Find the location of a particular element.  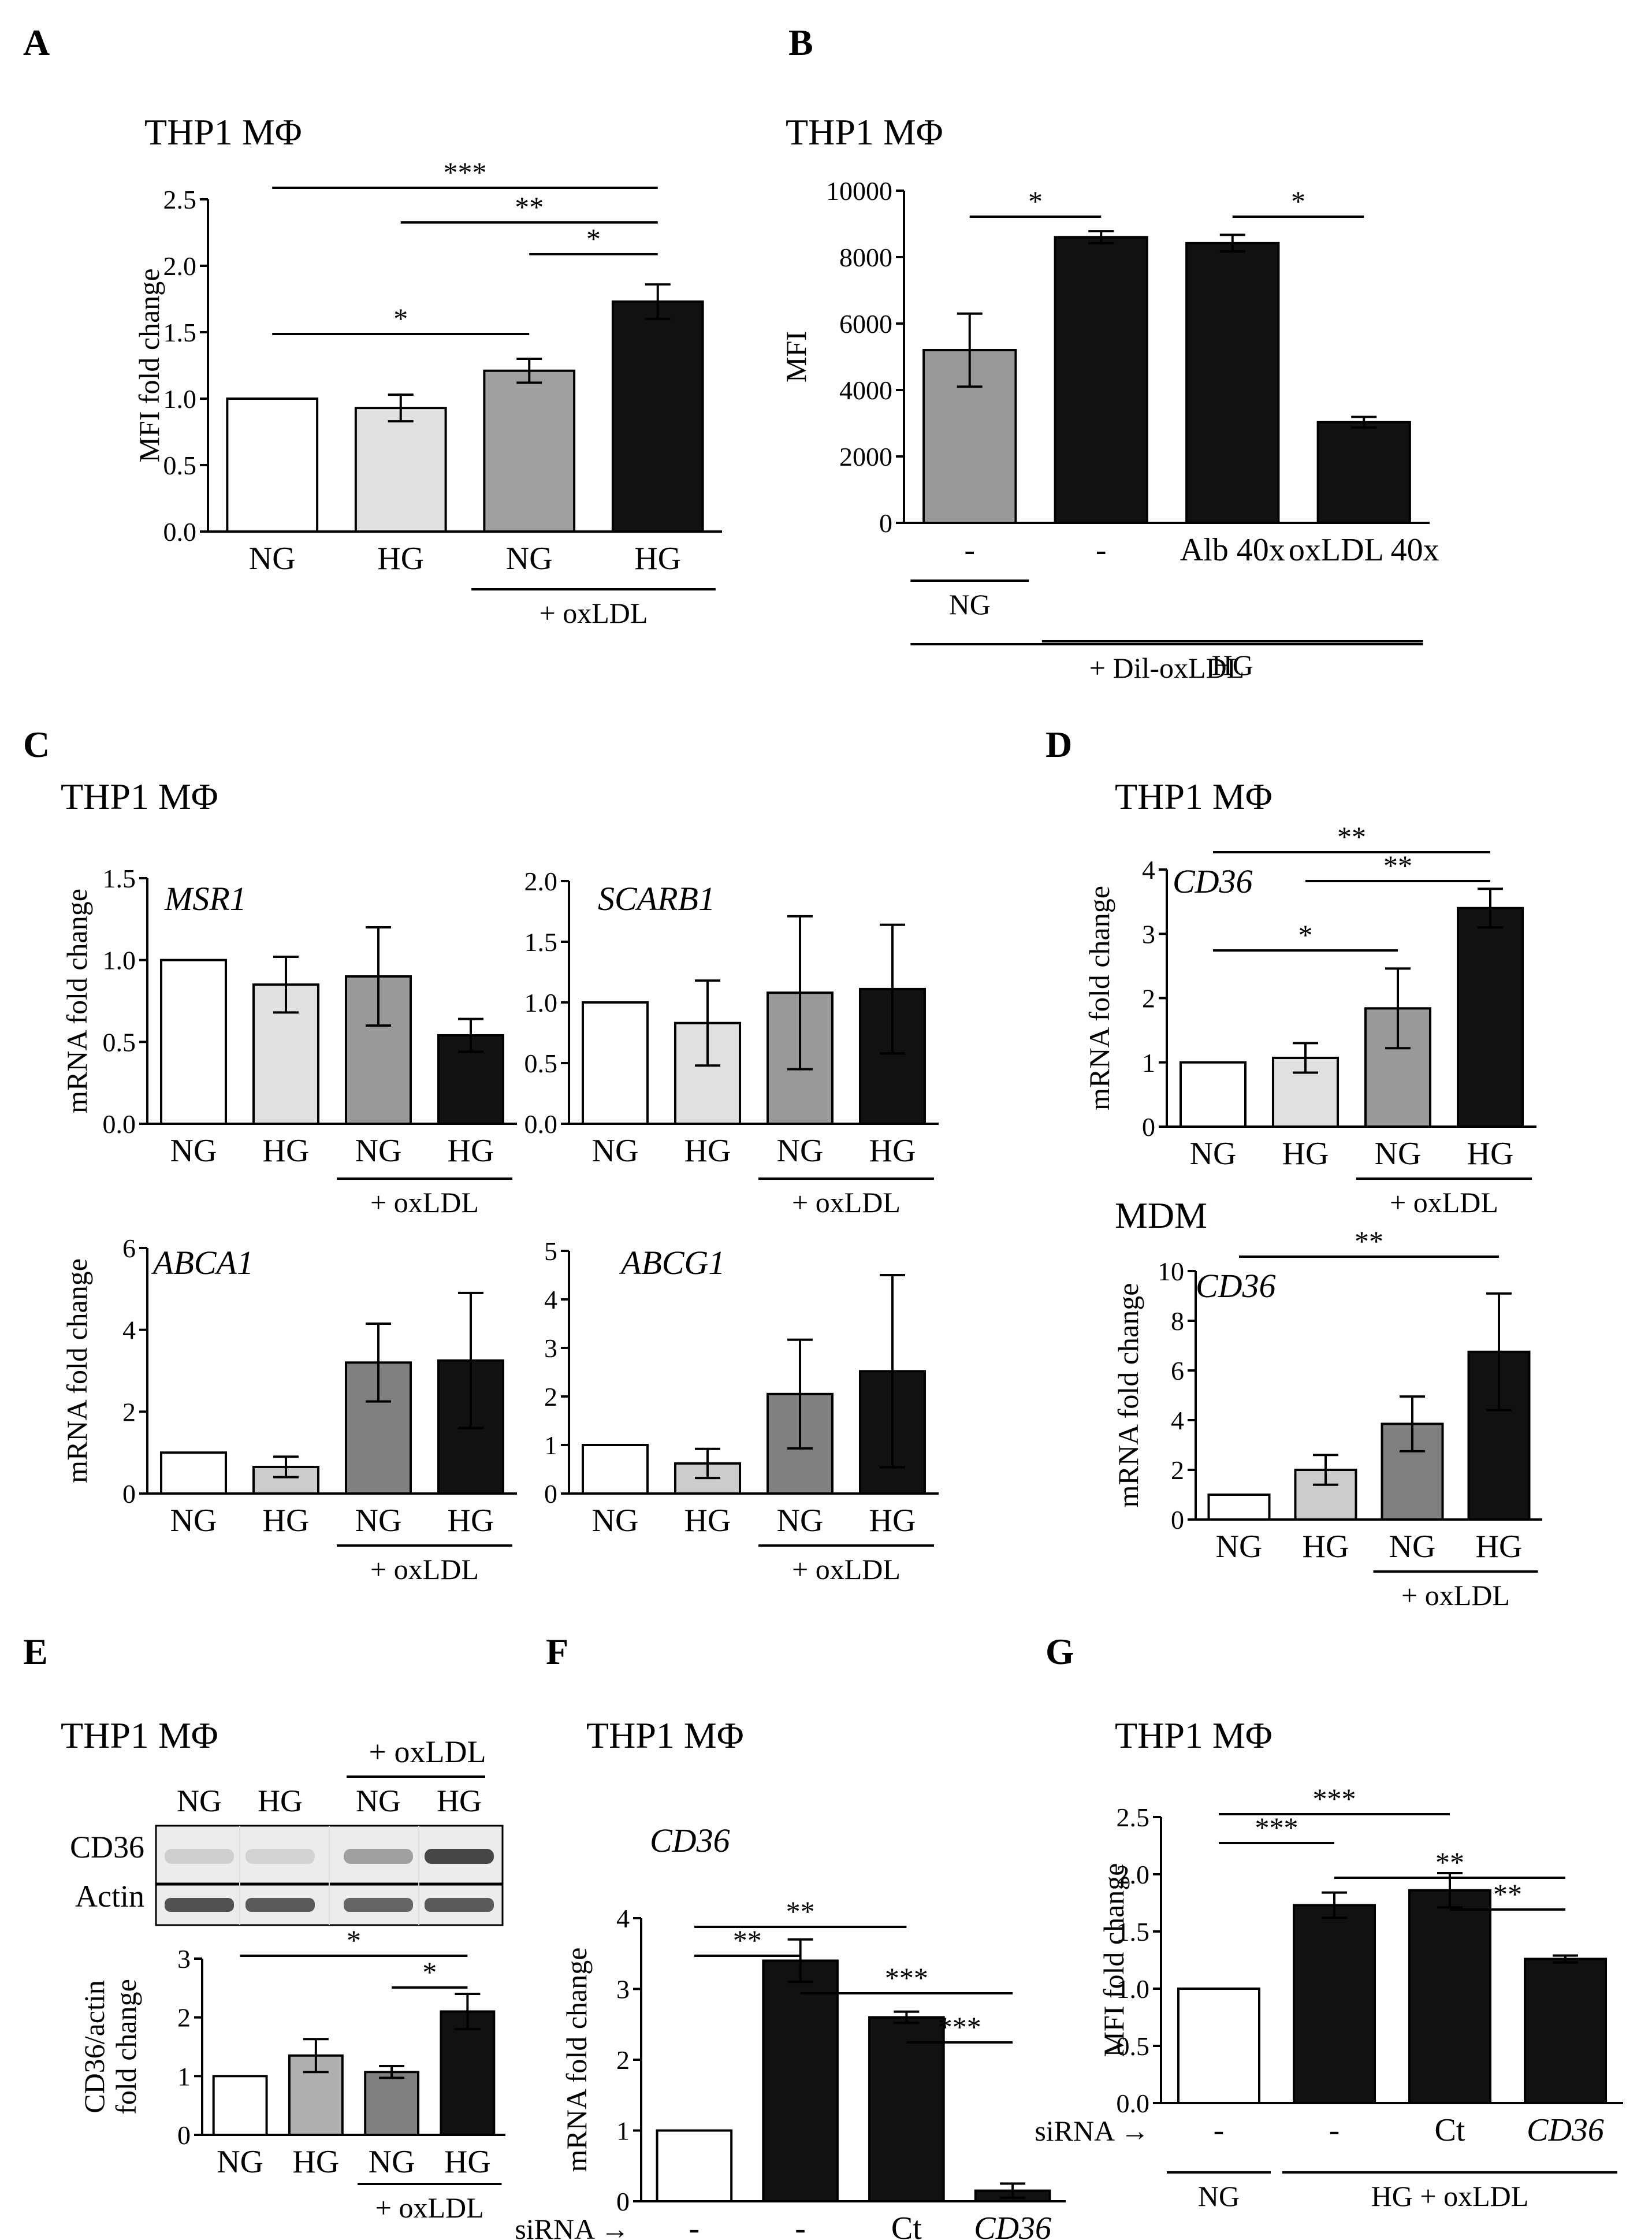

panel-letter-g: G is located at coordinates (1060, 1651).